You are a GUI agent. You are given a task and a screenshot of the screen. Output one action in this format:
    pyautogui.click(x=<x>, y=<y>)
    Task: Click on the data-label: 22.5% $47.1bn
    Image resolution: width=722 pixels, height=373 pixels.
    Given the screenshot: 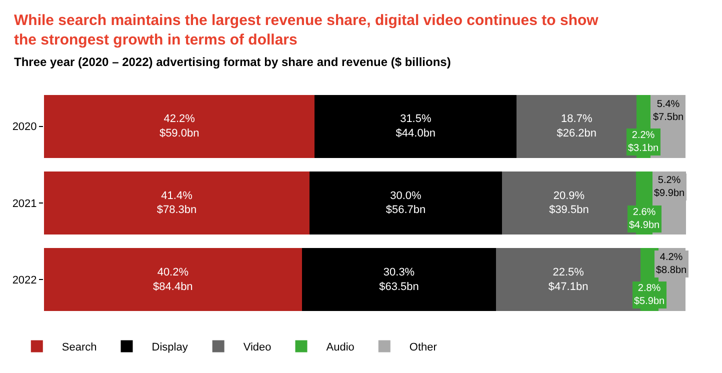 What is the action you would take?
    pyautogui.click(x=568, y=279)
    